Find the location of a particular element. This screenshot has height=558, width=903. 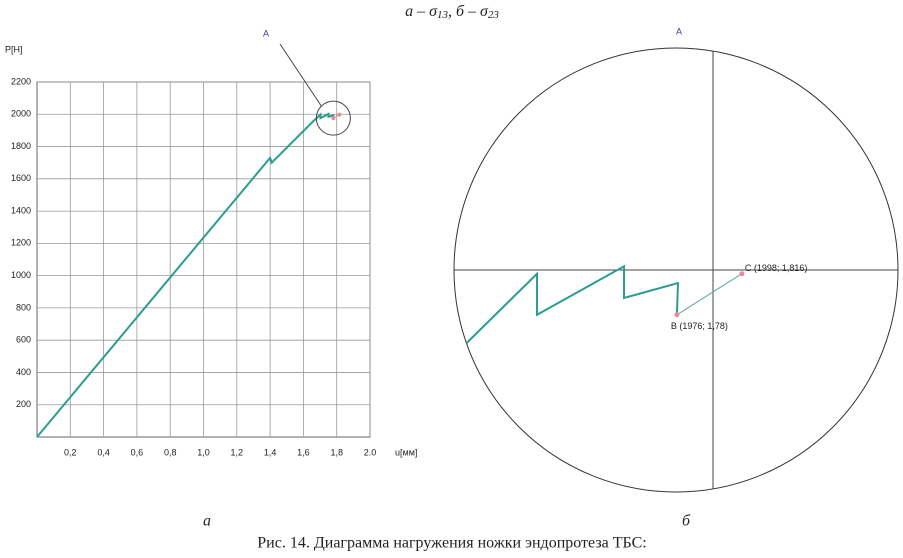

caption-part: , б – σ is located at coordinates (468, 11).